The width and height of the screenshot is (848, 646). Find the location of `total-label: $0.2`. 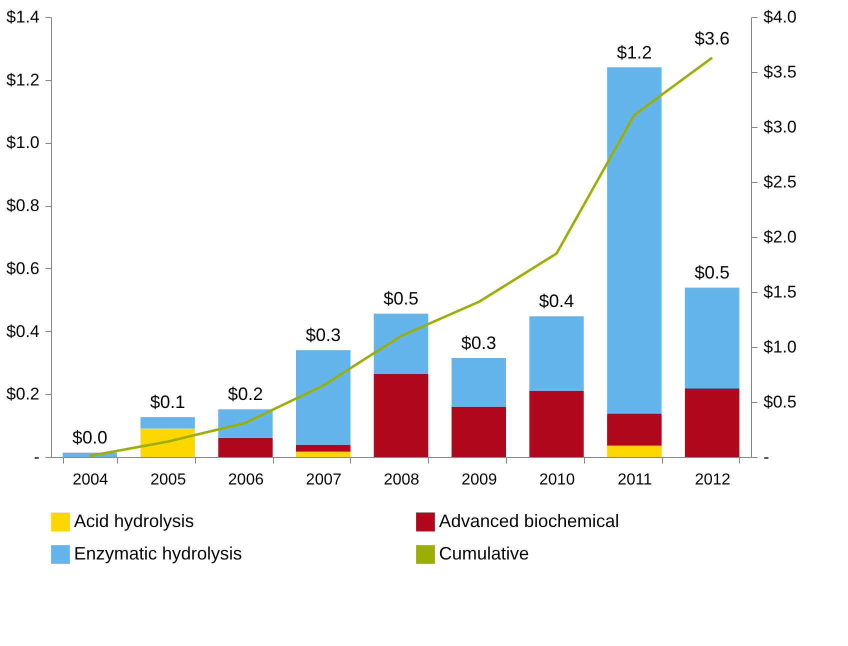

total-label: $0.2 is located at coordinates (245, 394).